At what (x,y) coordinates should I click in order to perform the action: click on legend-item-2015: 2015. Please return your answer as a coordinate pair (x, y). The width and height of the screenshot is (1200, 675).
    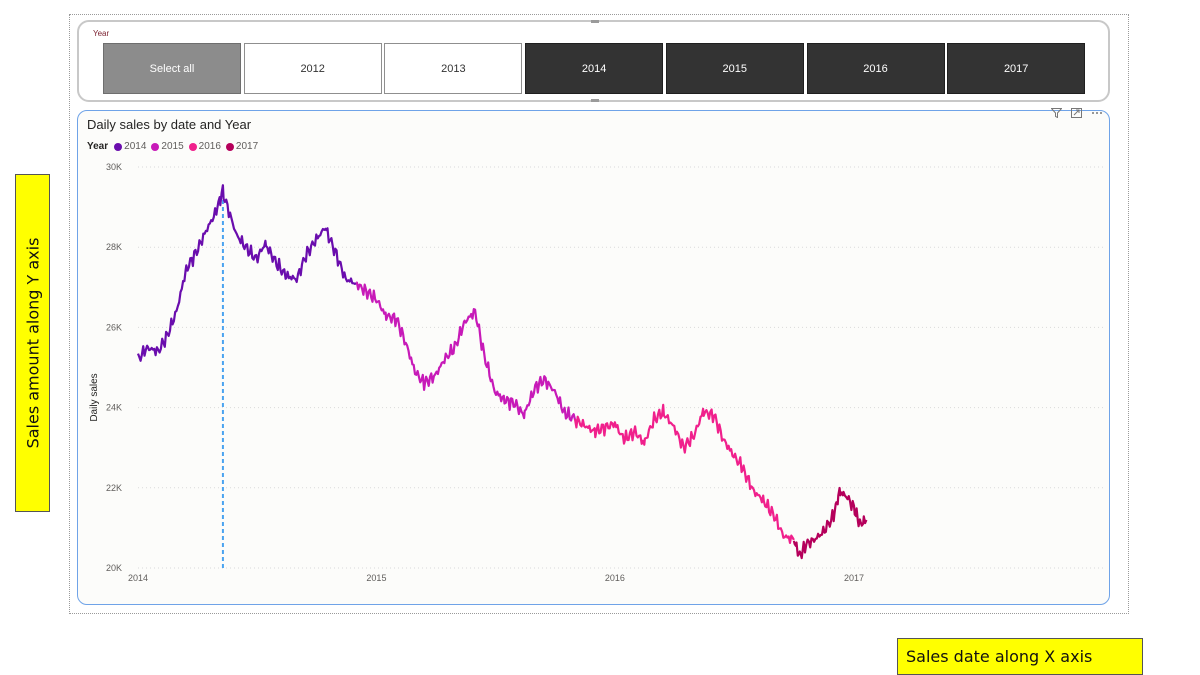
    Looking at the image, I should click on (167, 146).